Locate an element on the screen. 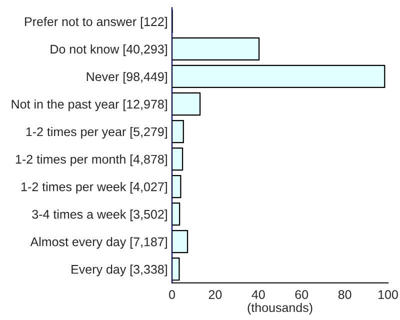 The image size is (400, 320). x-axis-title: (thousands) is located at coordinates (280, 308).